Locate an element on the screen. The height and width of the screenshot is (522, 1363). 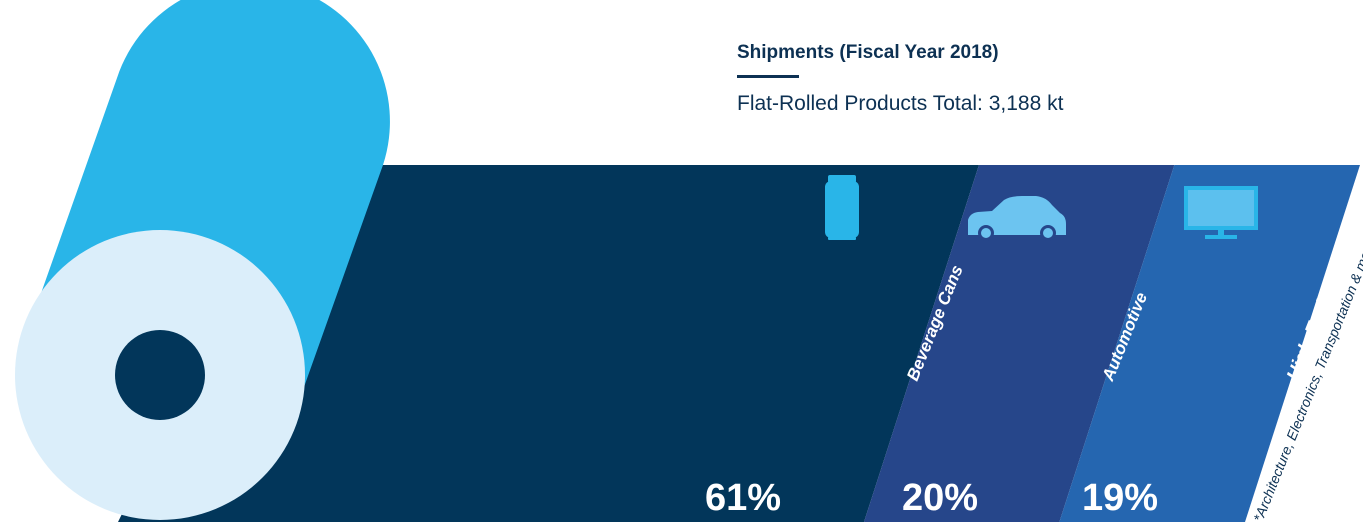
chart-title: Shipments (Fiscal Year 2018) is located at coordinates (868, 52).